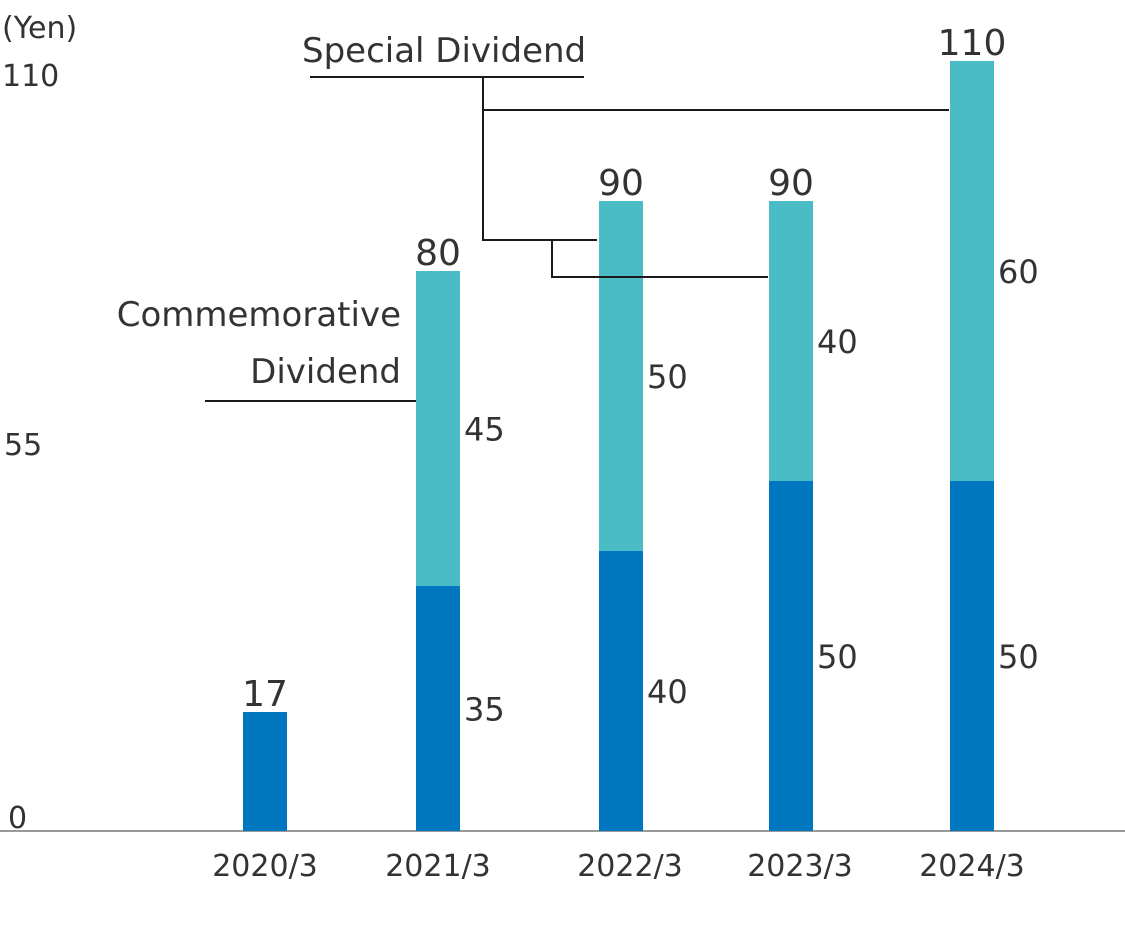  Describe the element at coordinates (265, 866) in the screenshot. I see `x-tick-2020-3: 2020/3` at that location.